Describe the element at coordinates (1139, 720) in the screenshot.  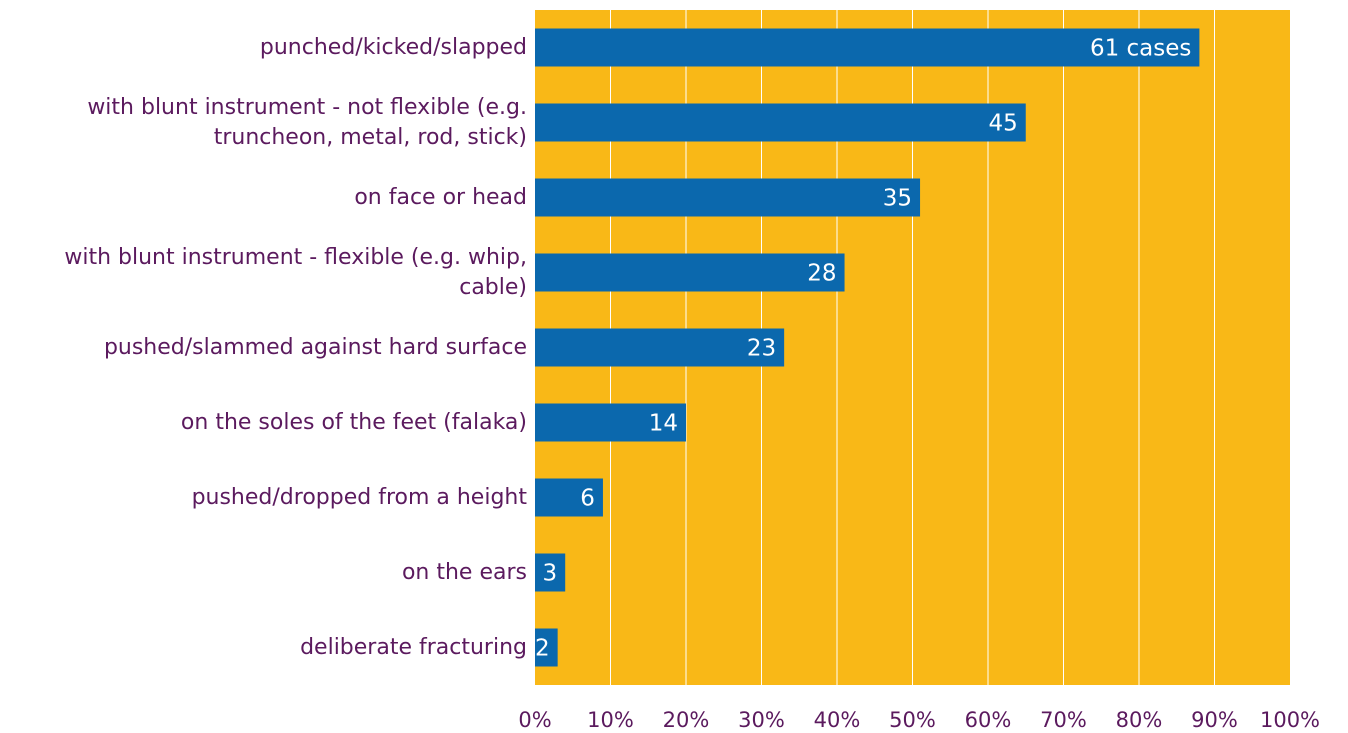
I see `x-tick-label: 80%` at that location.